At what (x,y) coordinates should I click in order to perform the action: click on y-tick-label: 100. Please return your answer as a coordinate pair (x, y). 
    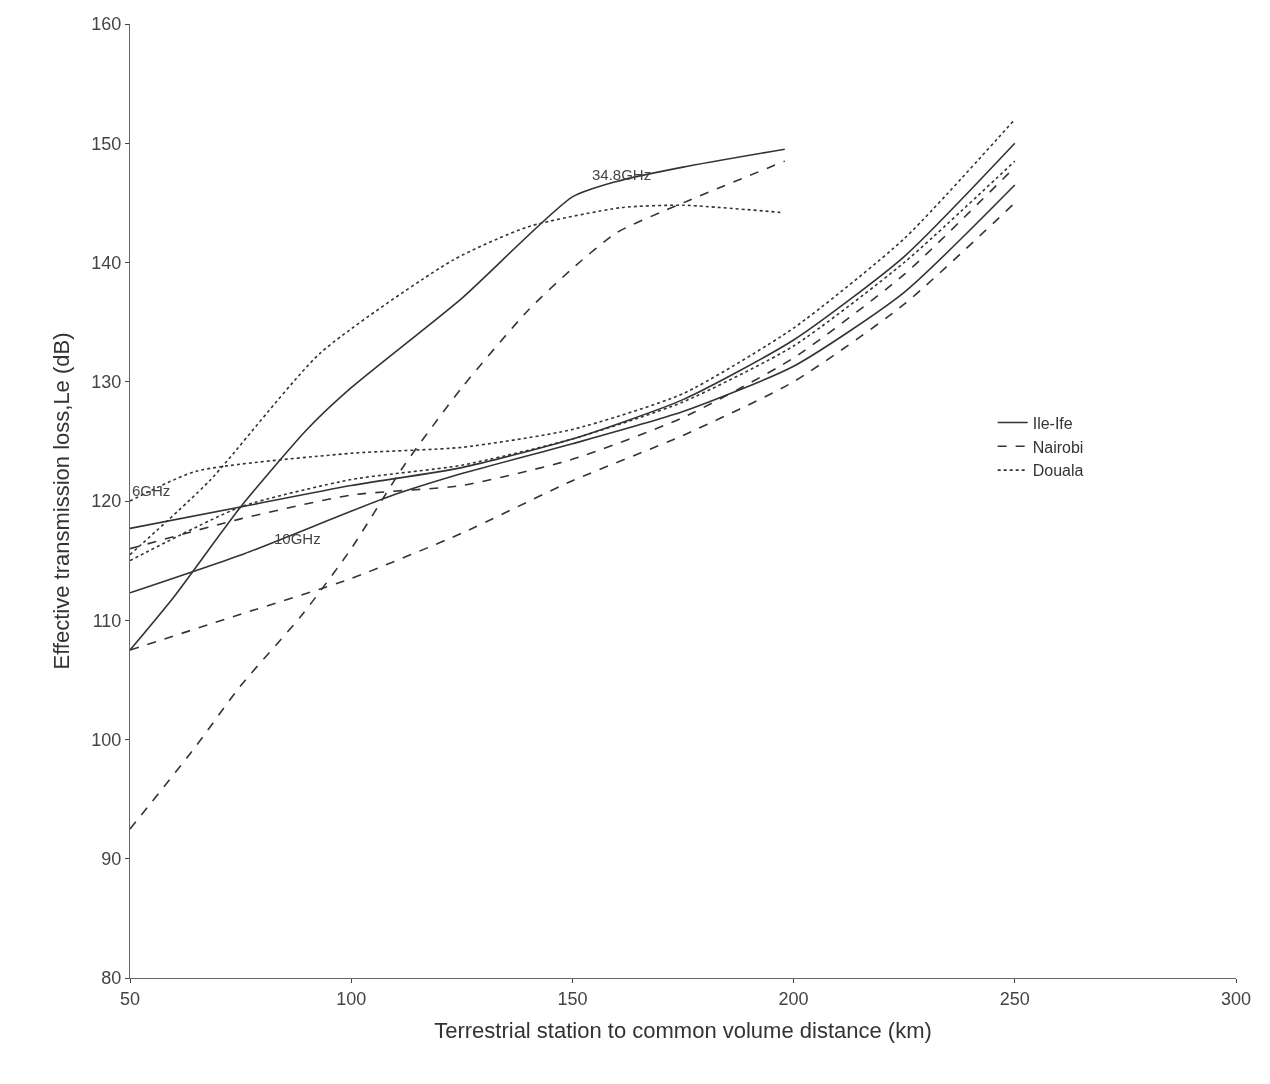
    Looking at the image, I should click on (106, 739).